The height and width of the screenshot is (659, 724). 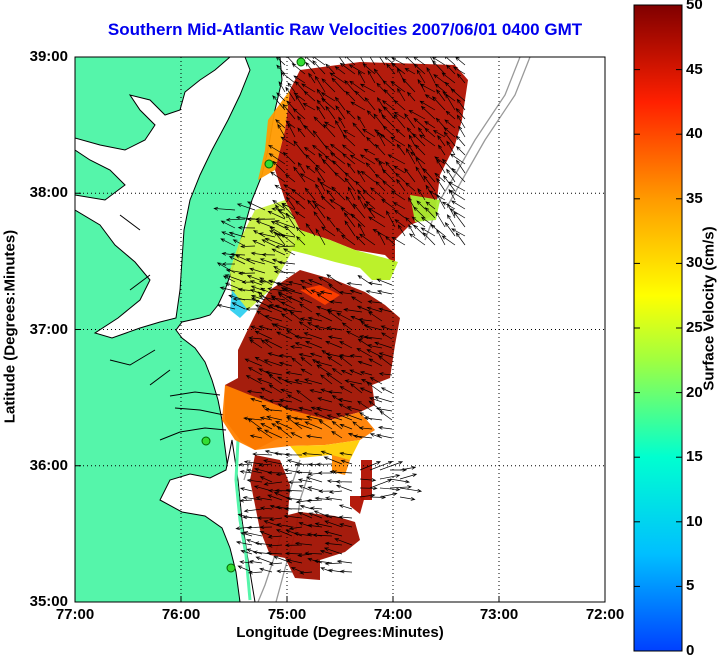 I want to click on colorbar-tick-label: 10, so click(x=694, y=521).